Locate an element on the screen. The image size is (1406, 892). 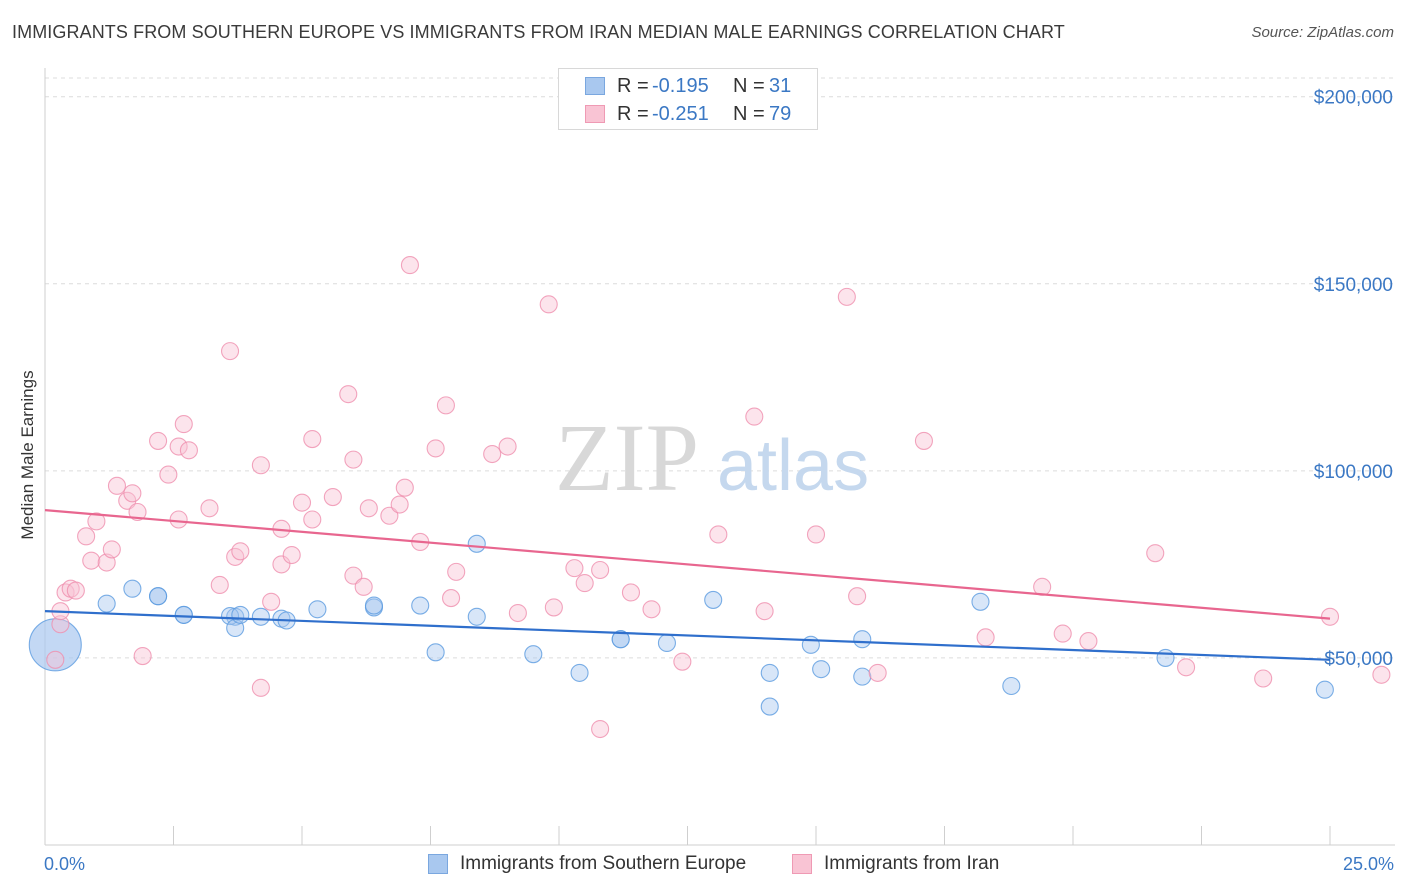
y-tick-label: $50,000 is located at coordinates (1358, 659).